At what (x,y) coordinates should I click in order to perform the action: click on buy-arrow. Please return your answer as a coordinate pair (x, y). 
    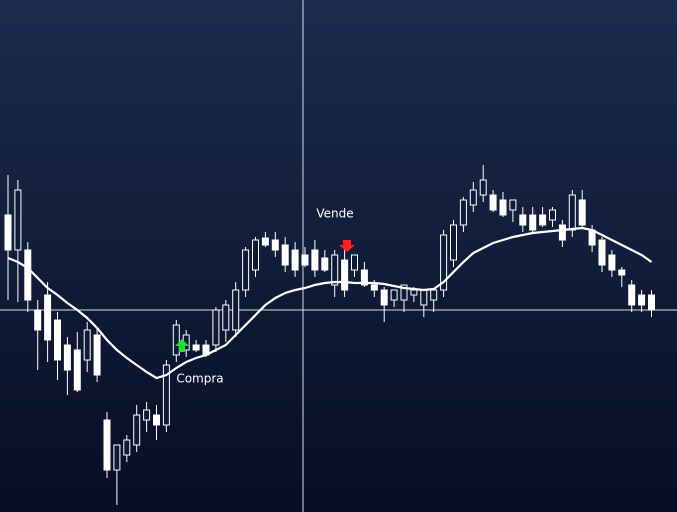
    Looking at the image, I should click on (182, 345).